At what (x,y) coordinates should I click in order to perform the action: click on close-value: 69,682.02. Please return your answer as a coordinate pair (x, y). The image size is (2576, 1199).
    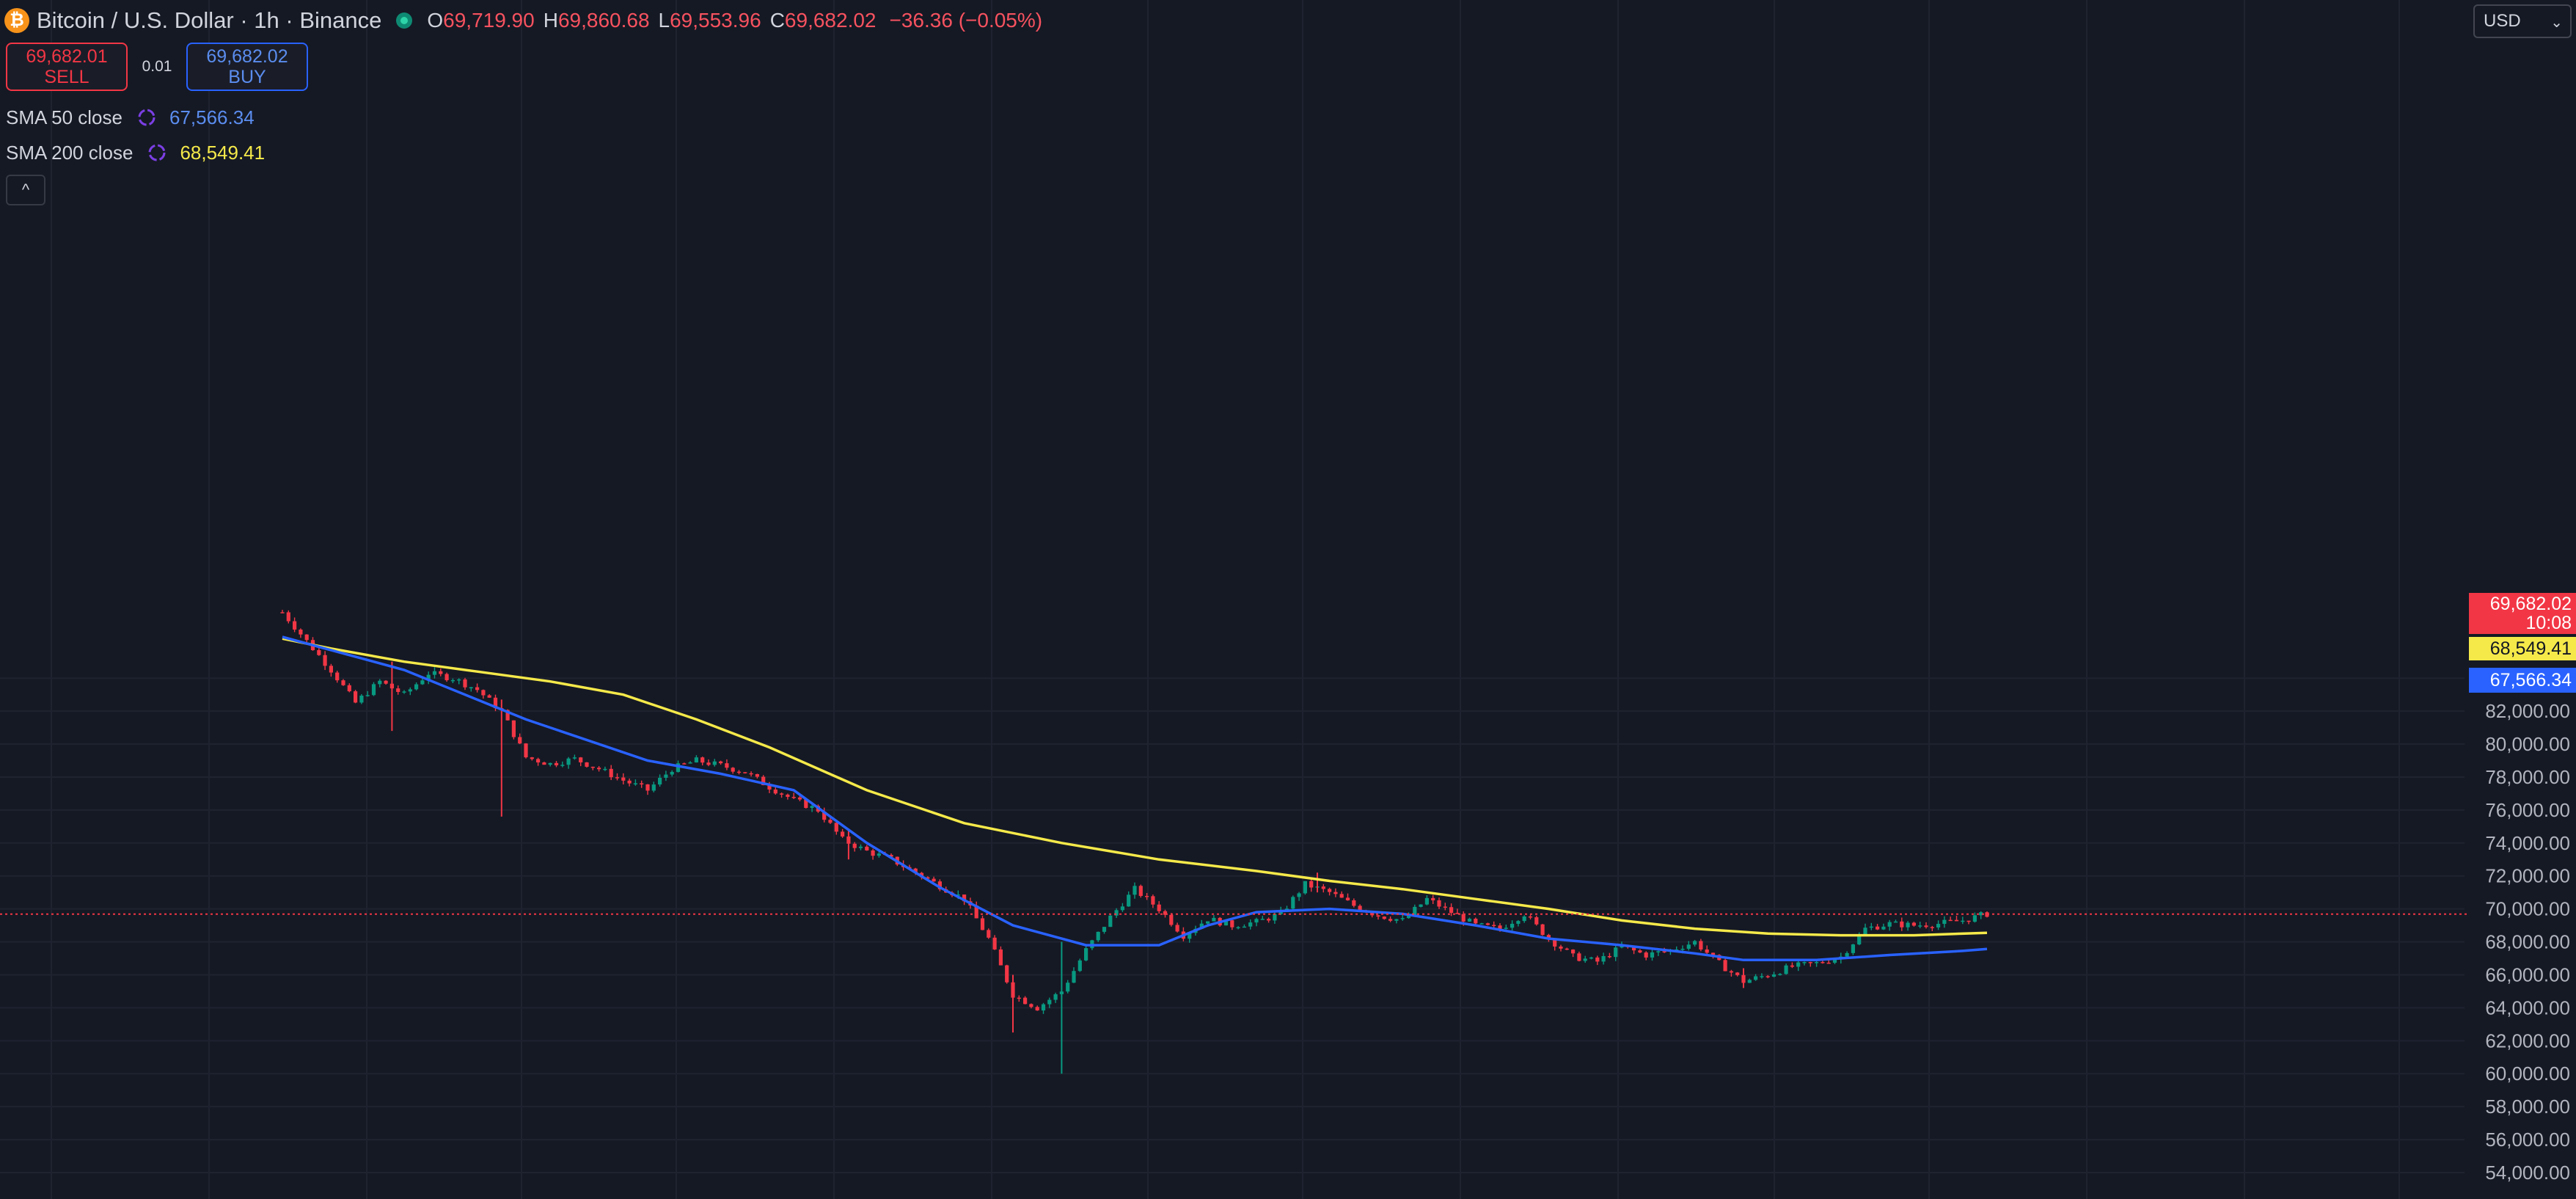
    Looking at the image, I should click on (831, 20).